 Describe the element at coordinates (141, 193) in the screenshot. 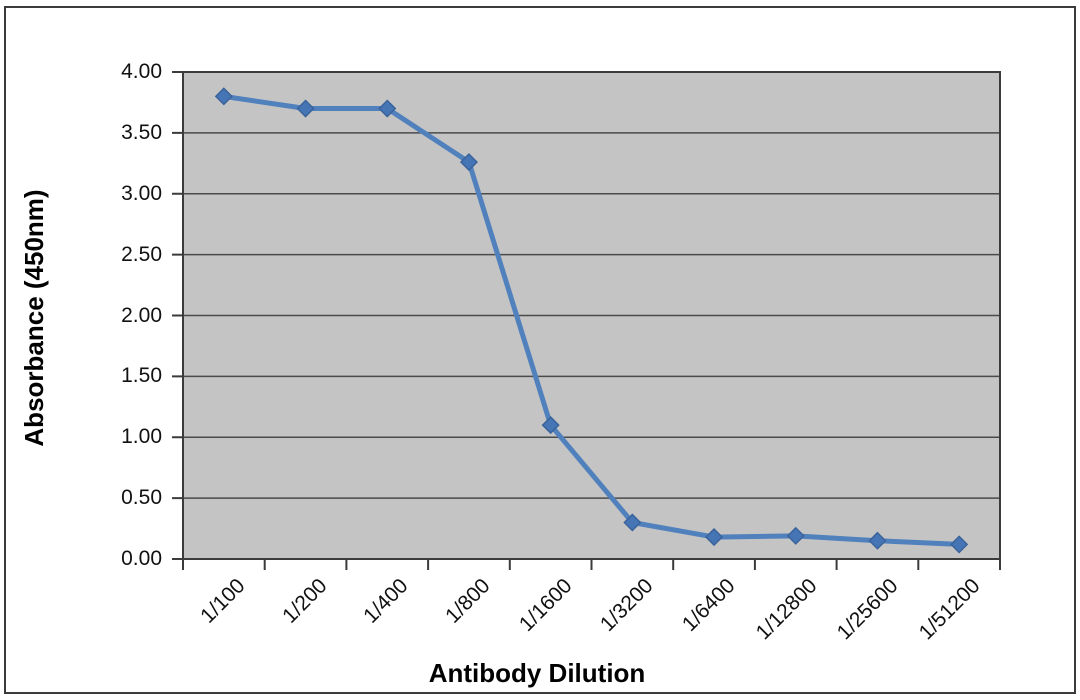

I see `y-axis-tick-label: 3.00` at that location.